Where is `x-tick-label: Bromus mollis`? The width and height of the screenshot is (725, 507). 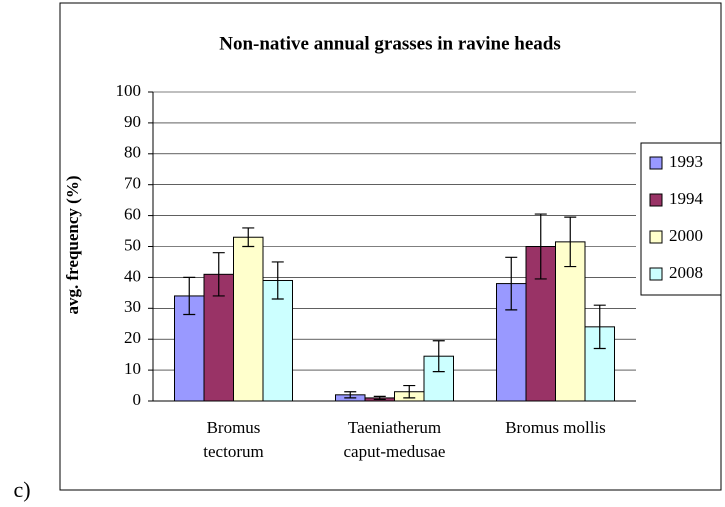 x-tick-label: Bromus mollis is located at coordinates (555, 427).